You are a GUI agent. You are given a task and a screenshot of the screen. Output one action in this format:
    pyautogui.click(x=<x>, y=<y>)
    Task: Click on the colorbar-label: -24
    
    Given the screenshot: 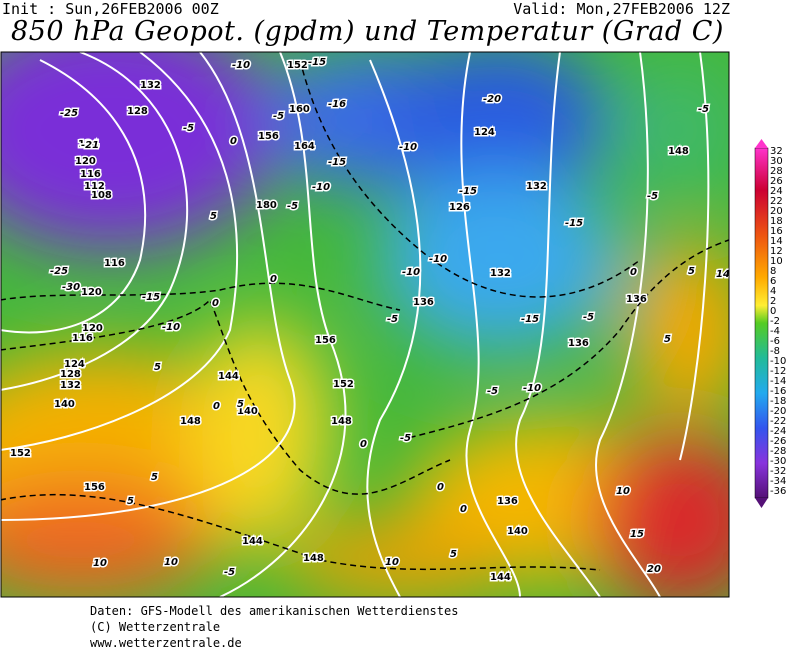 What is the action you would take?
    pyautogui.click(x=778, y=431)
    